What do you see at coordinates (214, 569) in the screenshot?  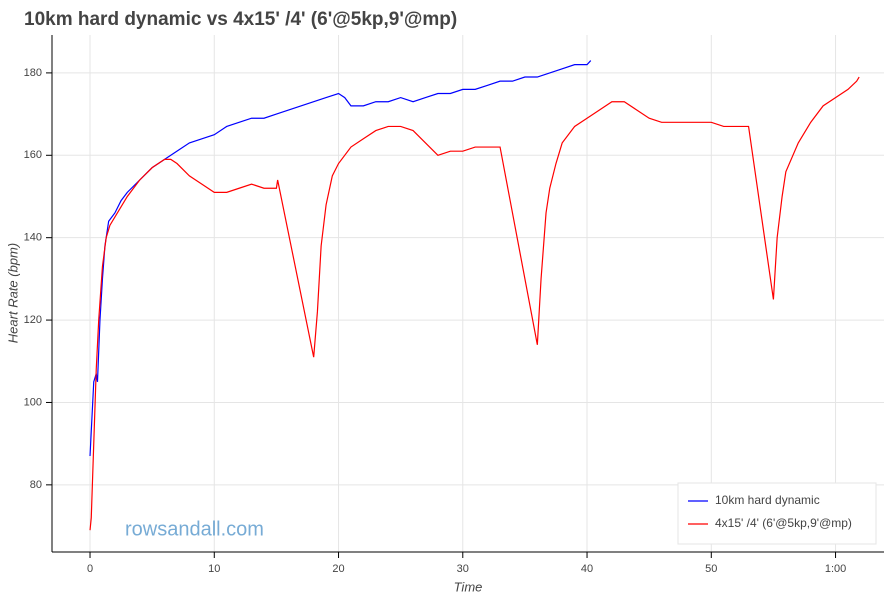 I see `x-tick-label: 10` at bounding box center [214, 569].